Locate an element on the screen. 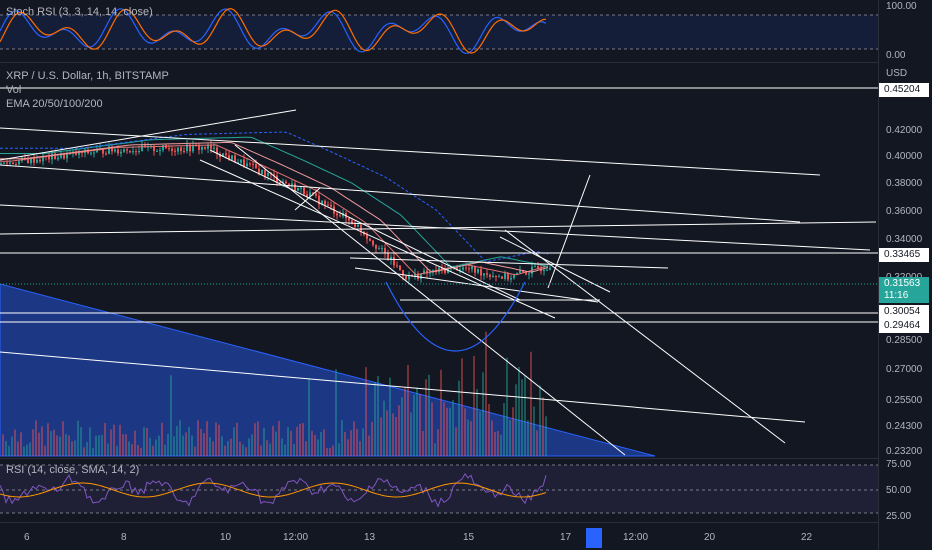 The width and height of the screenshot is (932, 550). ema-200-line is located at coordinates (274, 197).